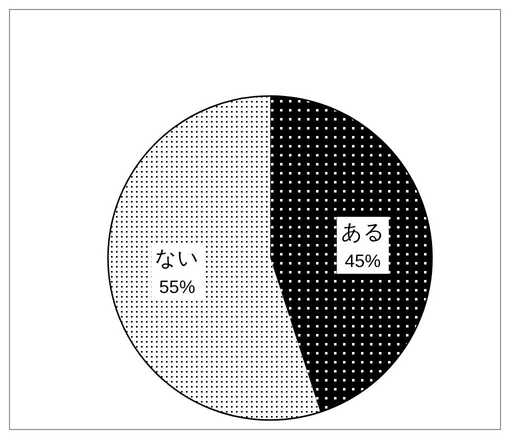 The height and width of the screenshot is (439, 510). Describe the element at coordinates (177, 287) in the screenshot. I see `data-label: 55%` at that location.